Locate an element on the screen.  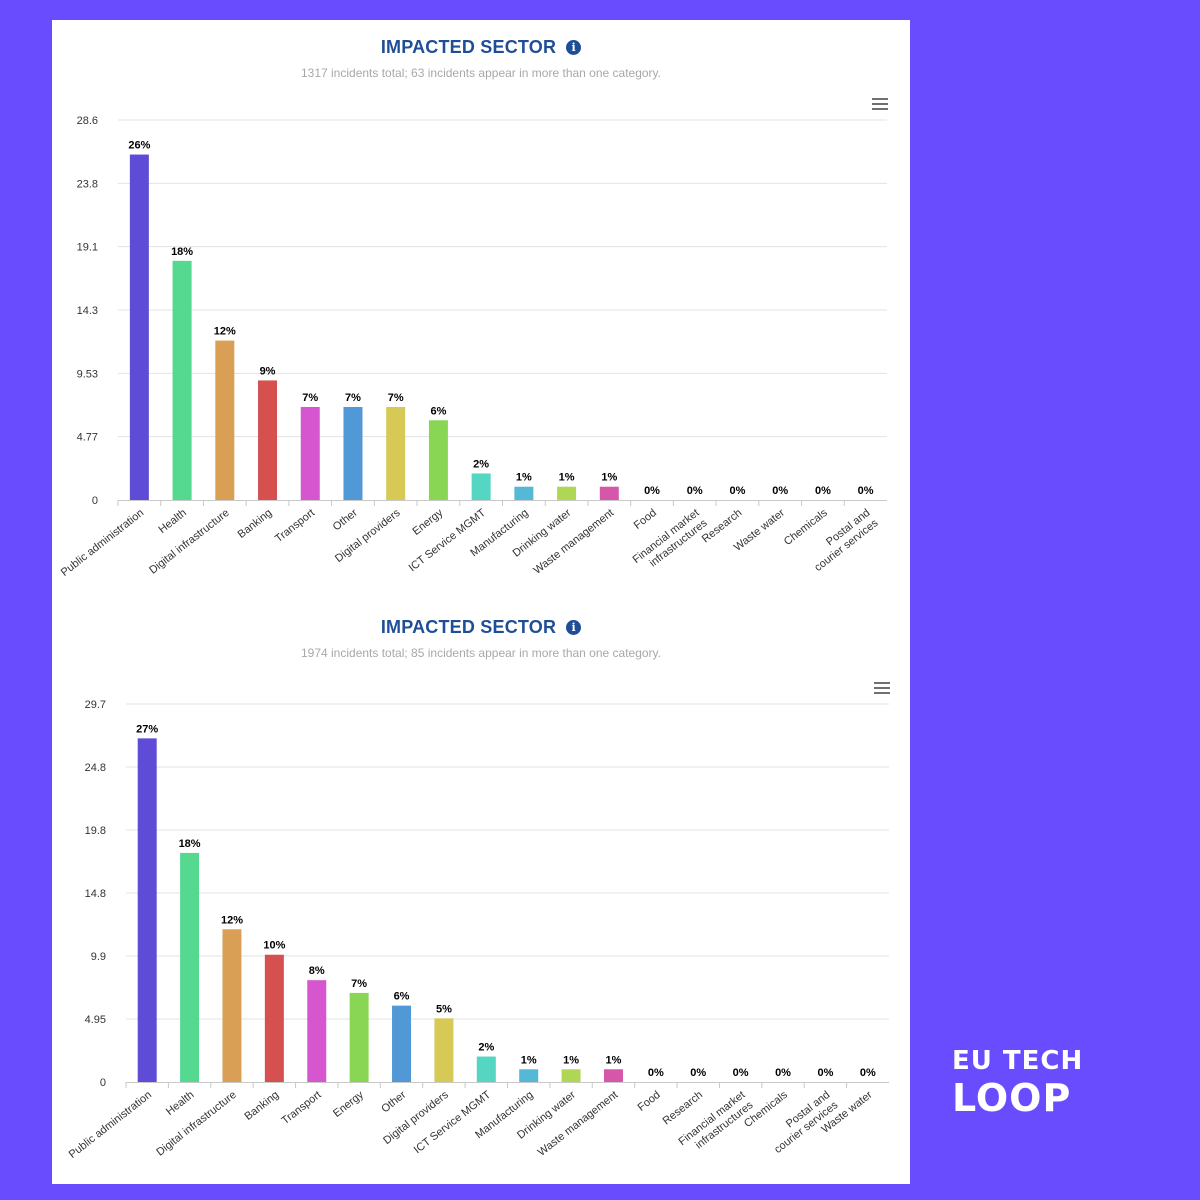
x-tick-label: Public administration is located at coordinates (102, 543).